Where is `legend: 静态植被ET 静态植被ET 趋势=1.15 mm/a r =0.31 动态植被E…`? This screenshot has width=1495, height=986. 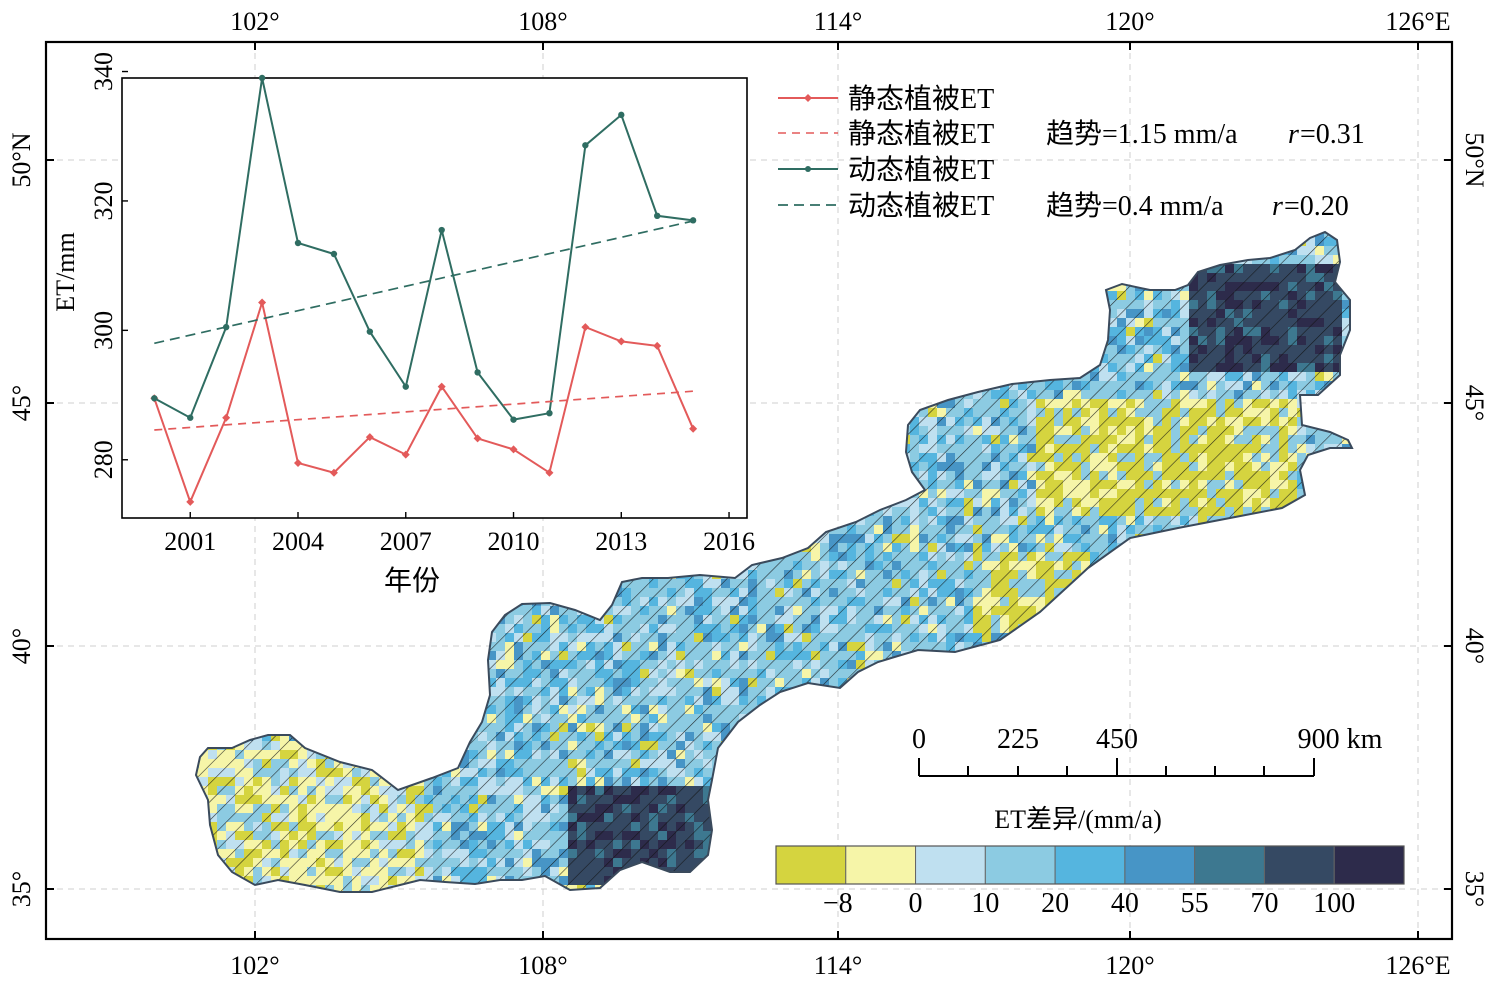
legend: 静态植被ET 静态植被ET 趋势=1.15 mm/a r =0.31 动态植被E… is located at coordinates (1071, 152).